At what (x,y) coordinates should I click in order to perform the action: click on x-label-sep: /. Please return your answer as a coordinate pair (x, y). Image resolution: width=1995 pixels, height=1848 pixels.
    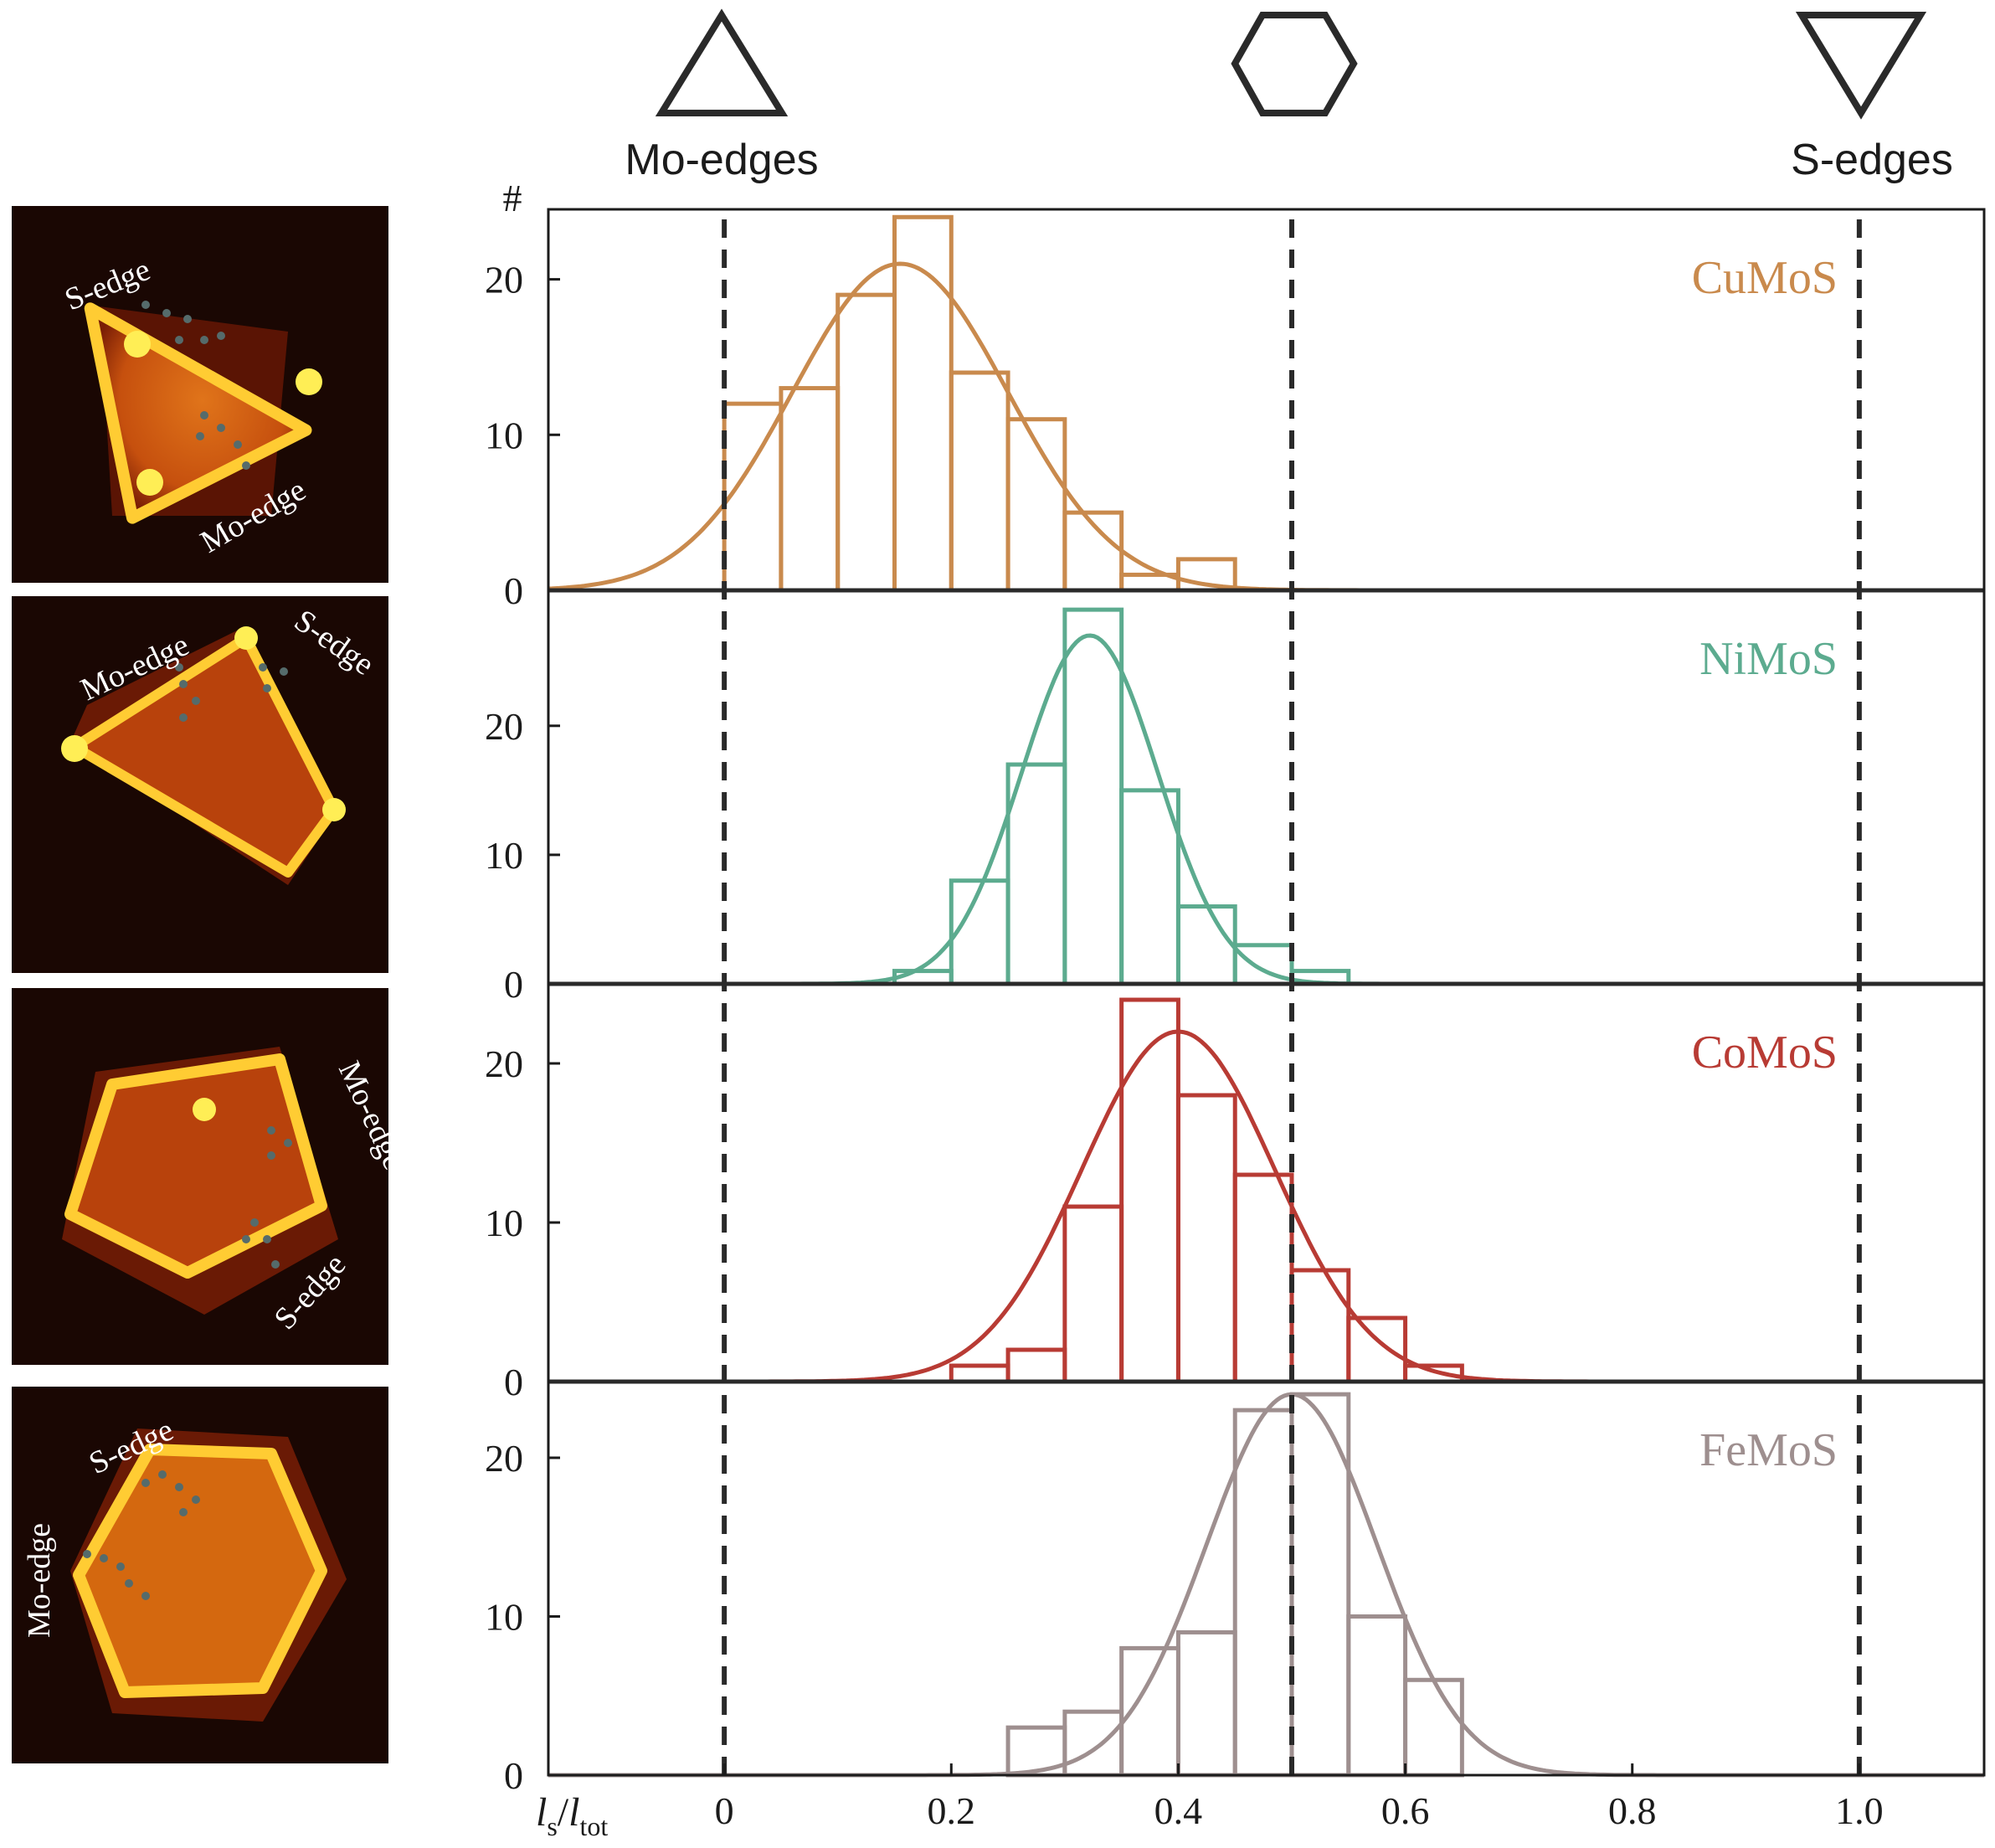
    Looking at the image, I should click on (563, 1813).